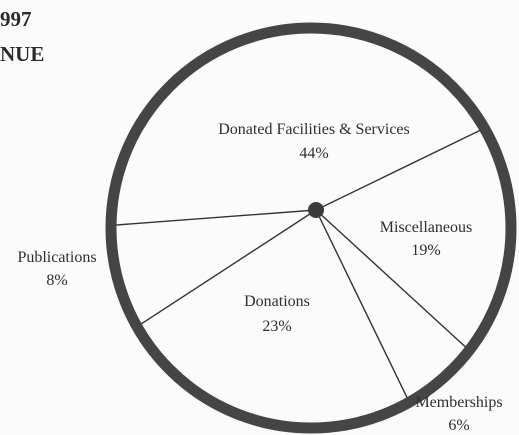 The width and height of the screenshot is (519, 435). Describe the element at coordinates (458, 425) in the screenshot. I see `slice-percent-memberships: 6%` at that location.